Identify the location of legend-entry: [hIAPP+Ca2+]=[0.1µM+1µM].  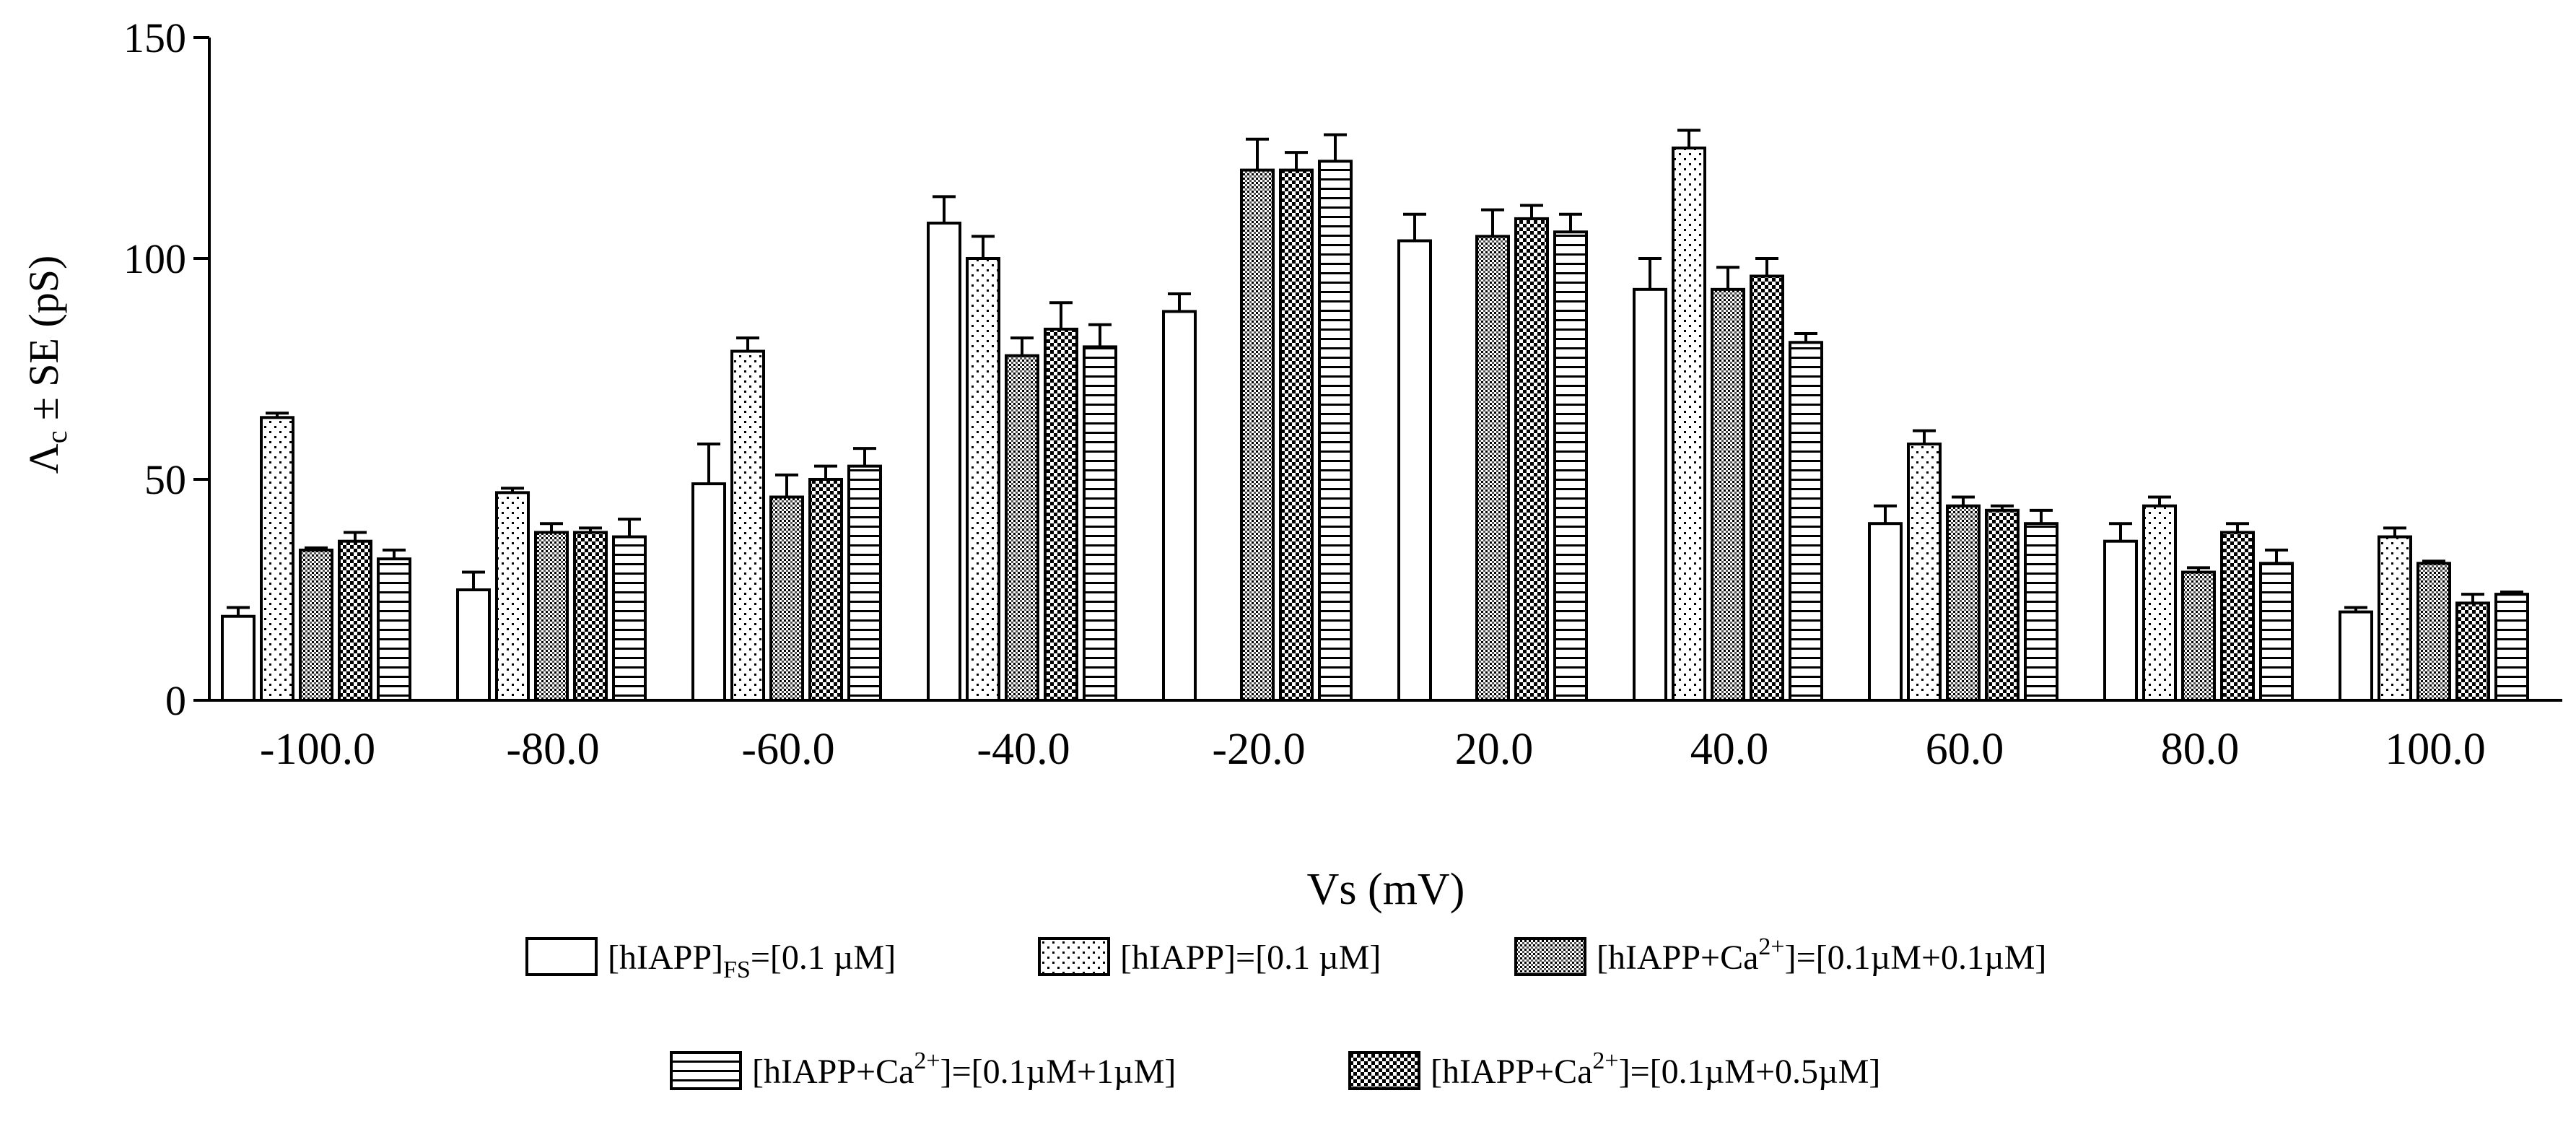
(923, 1069).